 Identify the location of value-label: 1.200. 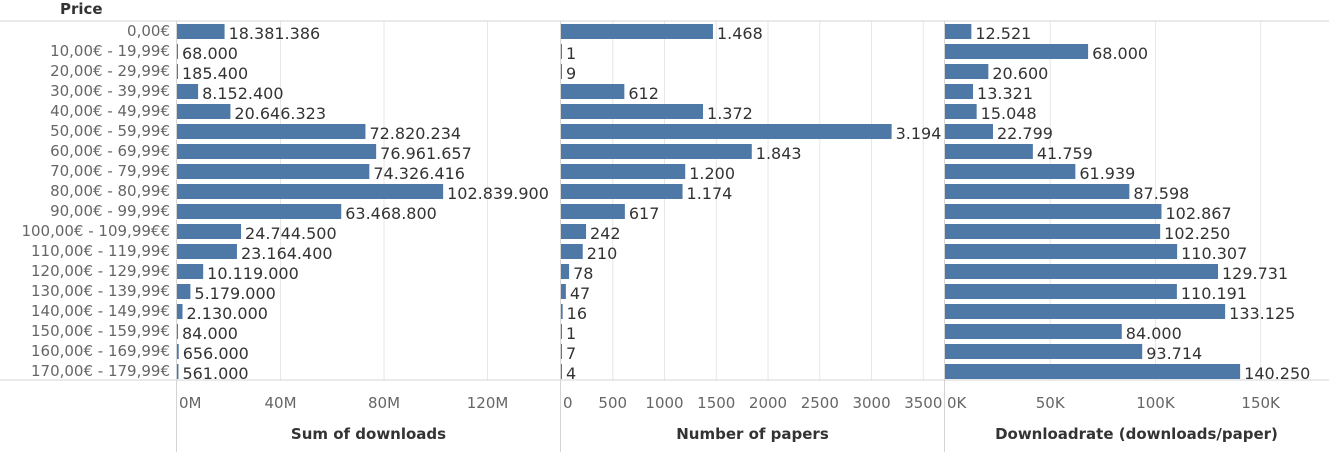
(712, 173).